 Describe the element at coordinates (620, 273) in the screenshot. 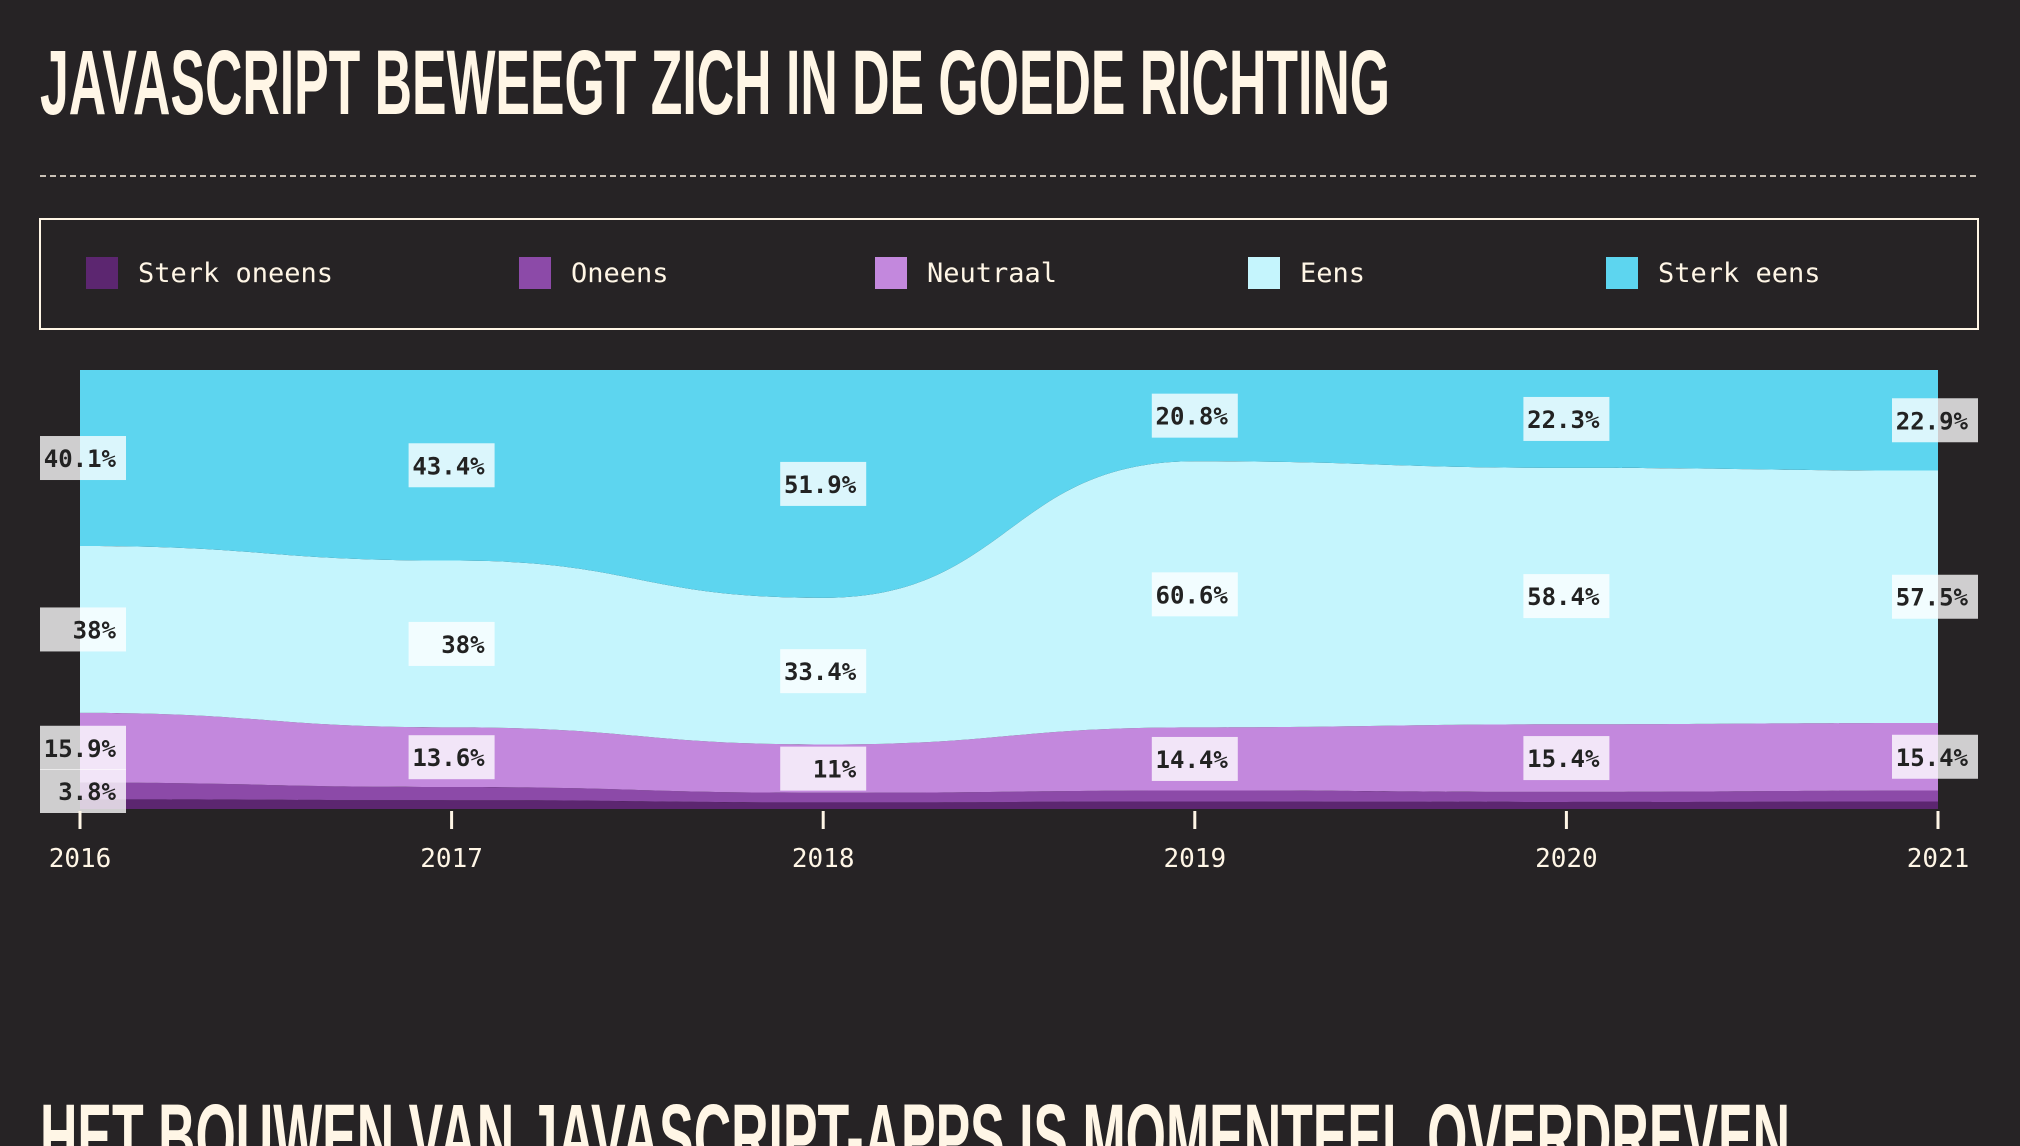

I see `legend-label: Oneens` at that location.